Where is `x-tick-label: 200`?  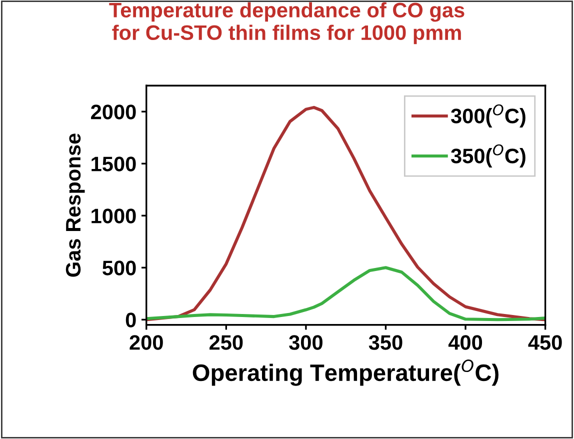
x-tick-label: 200 is located at coordinates (146, 342).